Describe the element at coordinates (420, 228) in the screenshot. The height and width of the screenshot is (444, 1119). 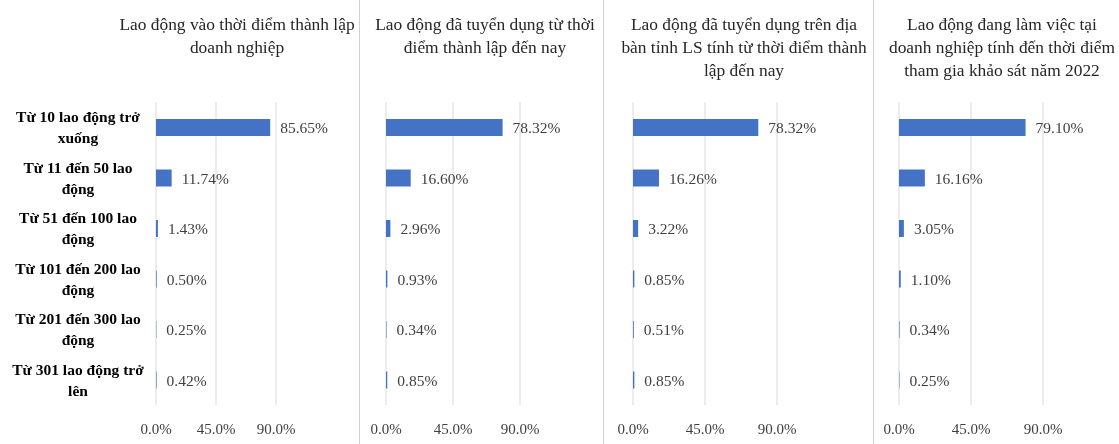
I see `data-label: 2.96%` at that location.